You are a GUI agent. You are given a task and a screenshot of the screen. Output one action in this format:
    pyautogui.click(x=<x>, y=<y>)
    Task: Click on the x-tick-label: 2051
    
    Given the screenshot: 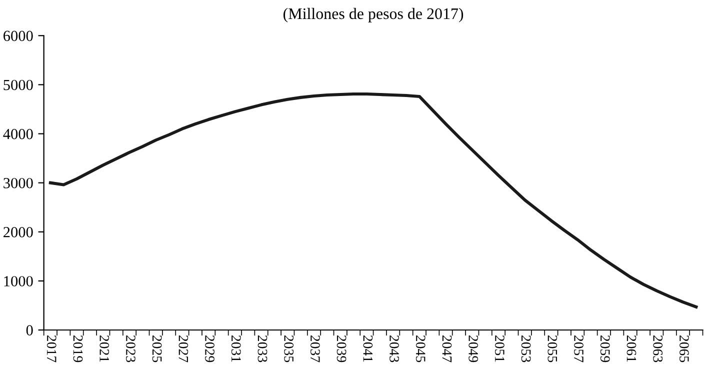 What is the action you would take?
    pyautogui.click(x=499, y=348)
    